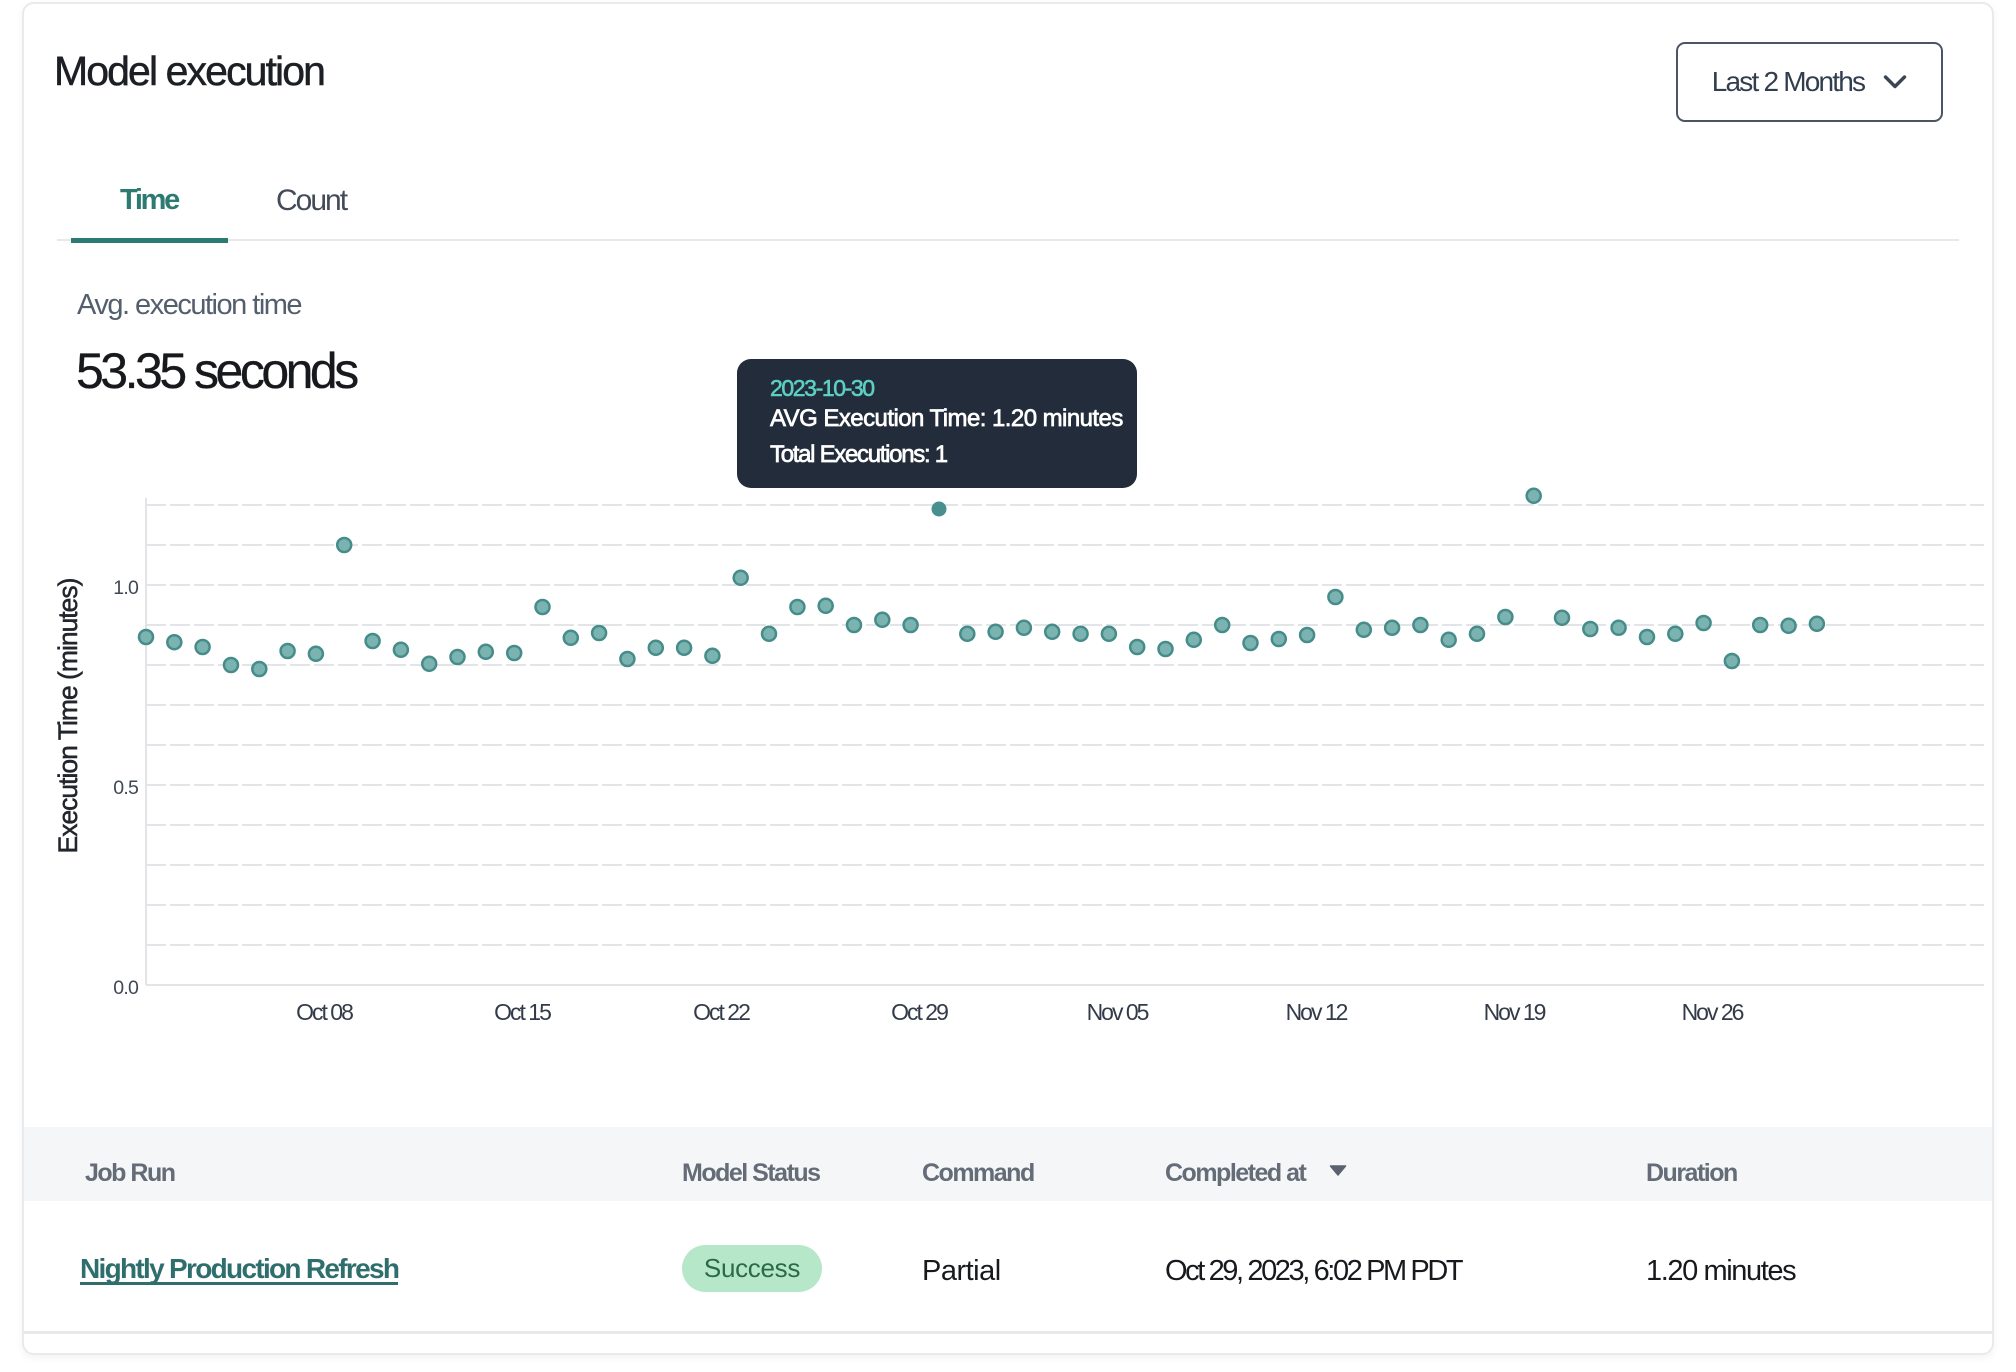 This screenshot has height=1372, width=2016. I want to click on svg-text: Oct 15, so click(522, 1012).